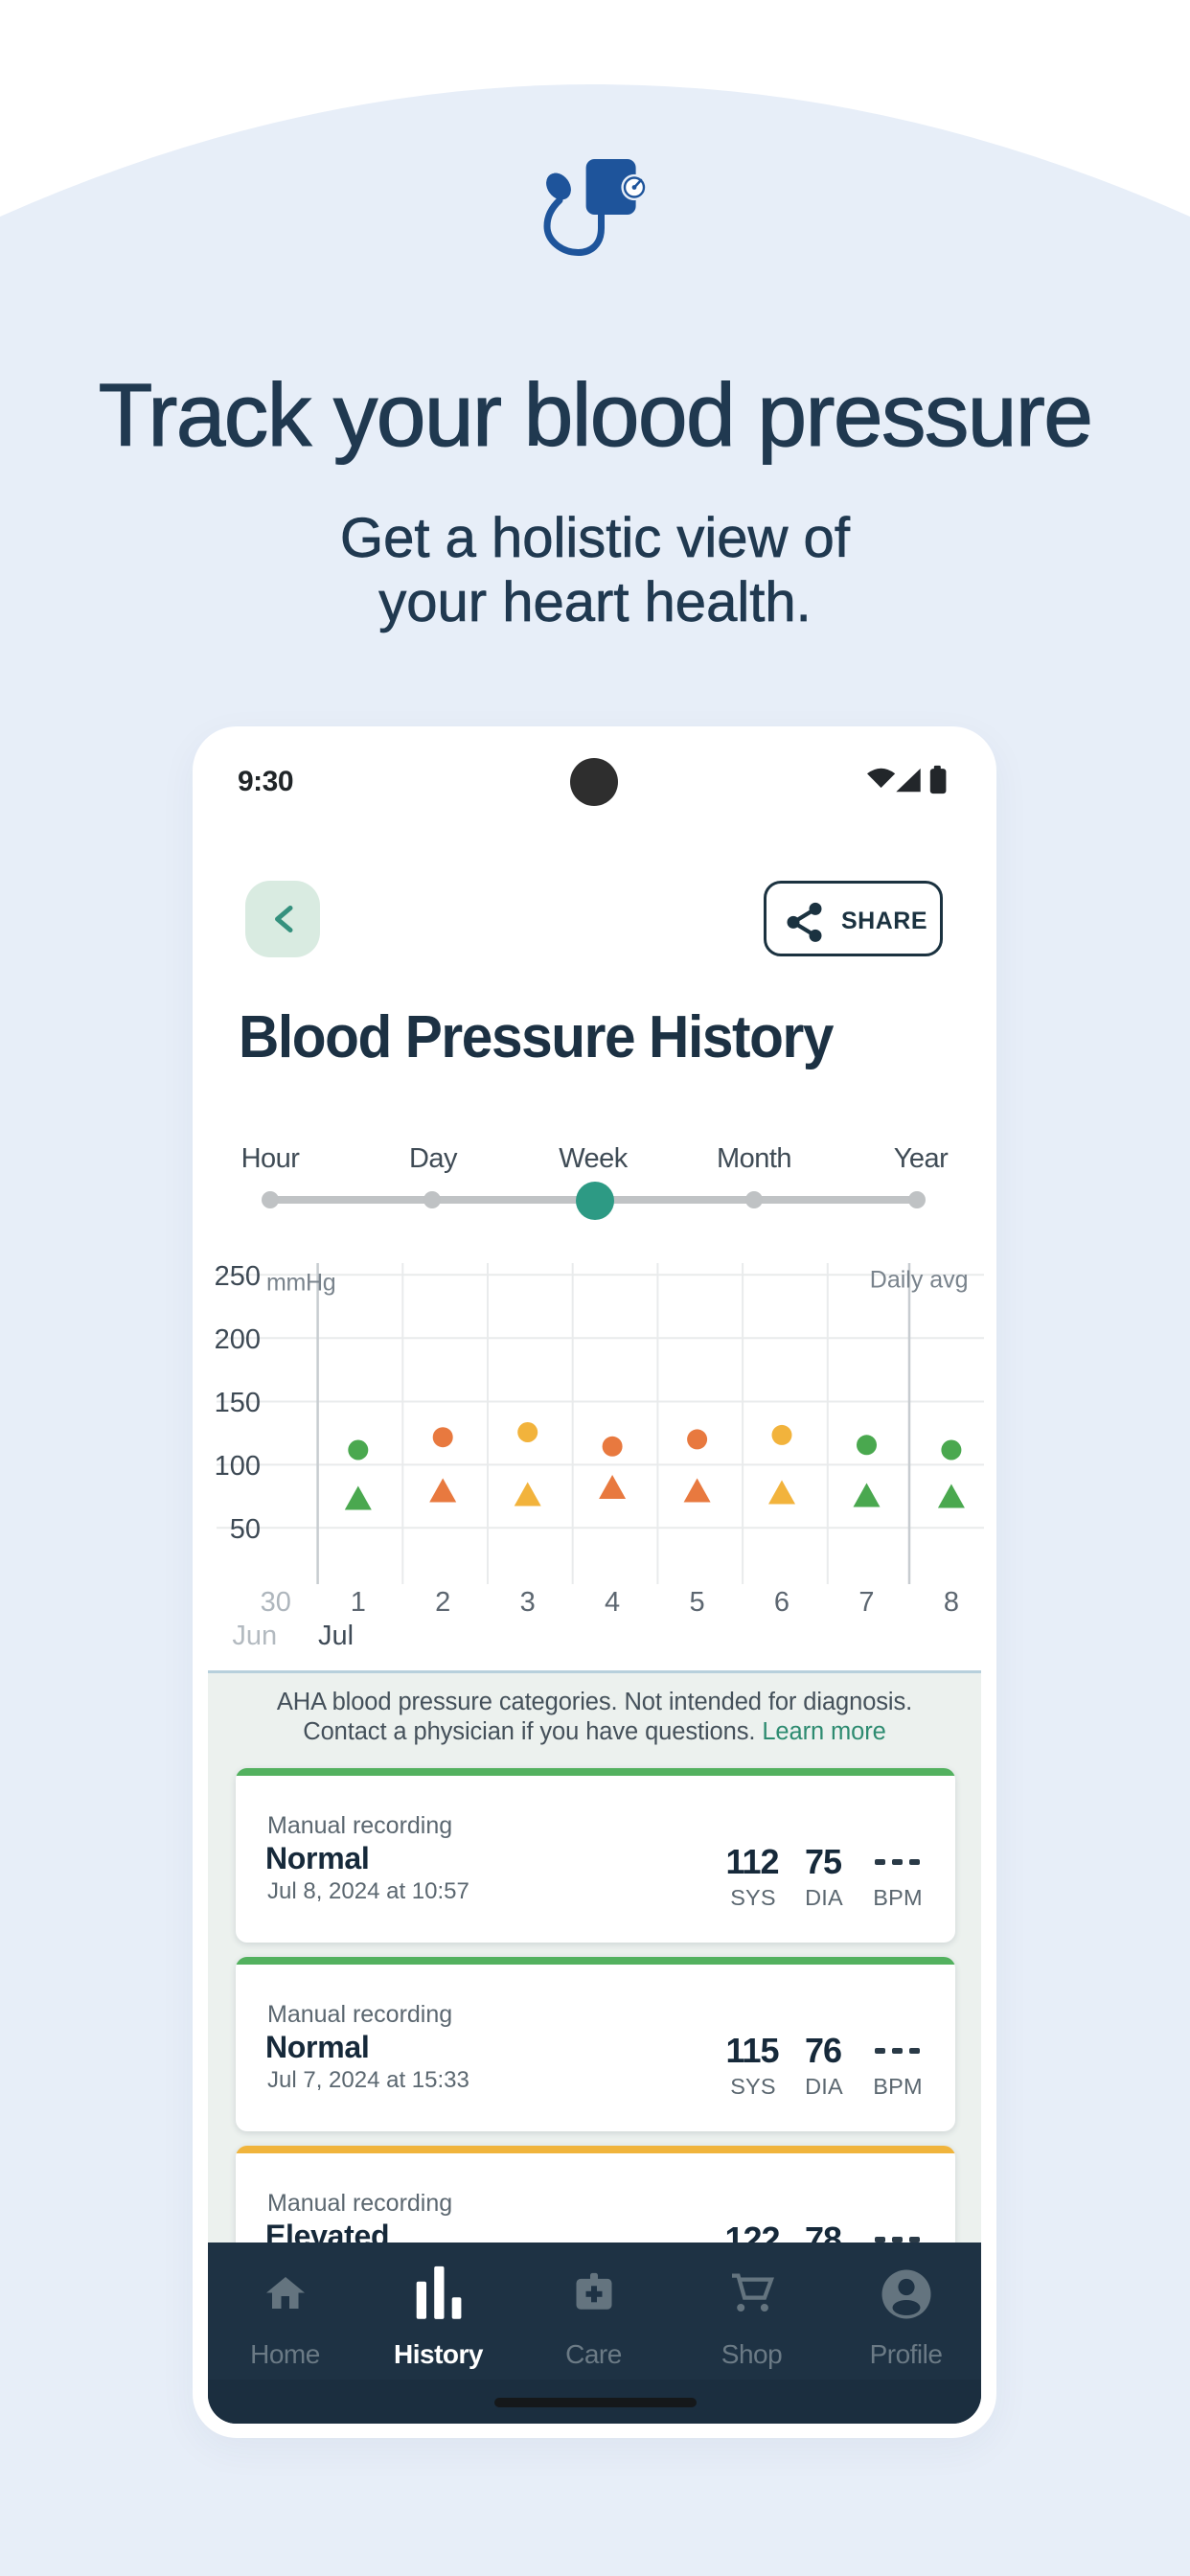 Image resolution: width=1190 pixels, height=2576 pixels. What do you see at coordinates (443, 1602) in the screenshot?
I see `svg-text: 2` at bounding box center [443, 1602].